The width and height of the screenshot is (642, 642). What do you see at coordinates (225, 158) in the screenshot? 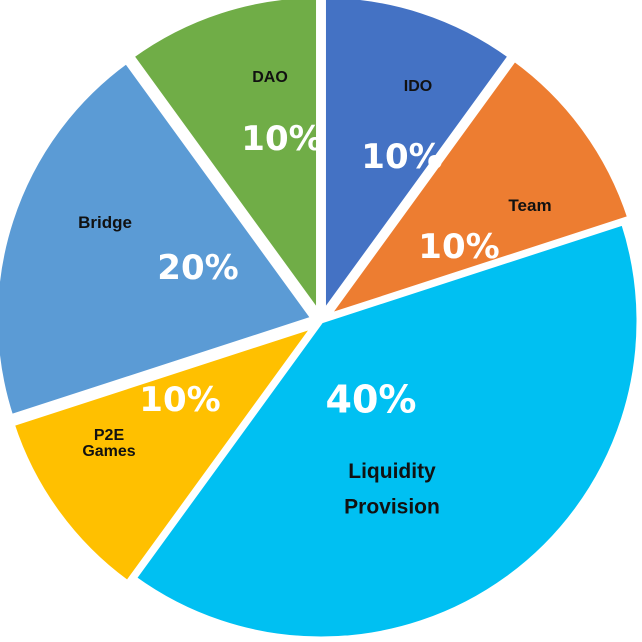
I see `pie-slice-dao` at bounding box center [225, 158].